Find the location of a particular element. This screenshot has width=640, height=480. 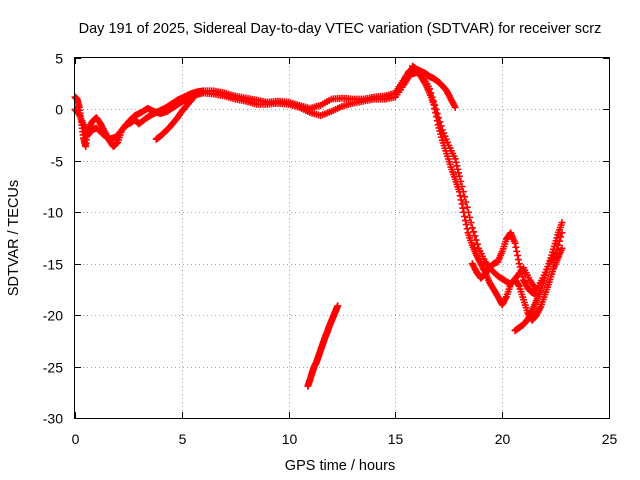

x-tick-label: 20 is located at coordinates (503, 439).